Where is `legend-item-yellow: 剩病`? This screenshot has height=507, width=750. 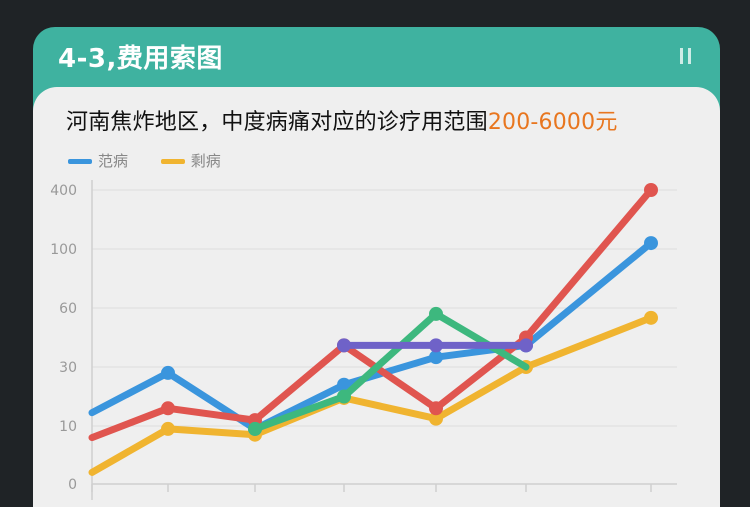
legend-item-yellow: 剩病 is located at coordinates (190, 160).